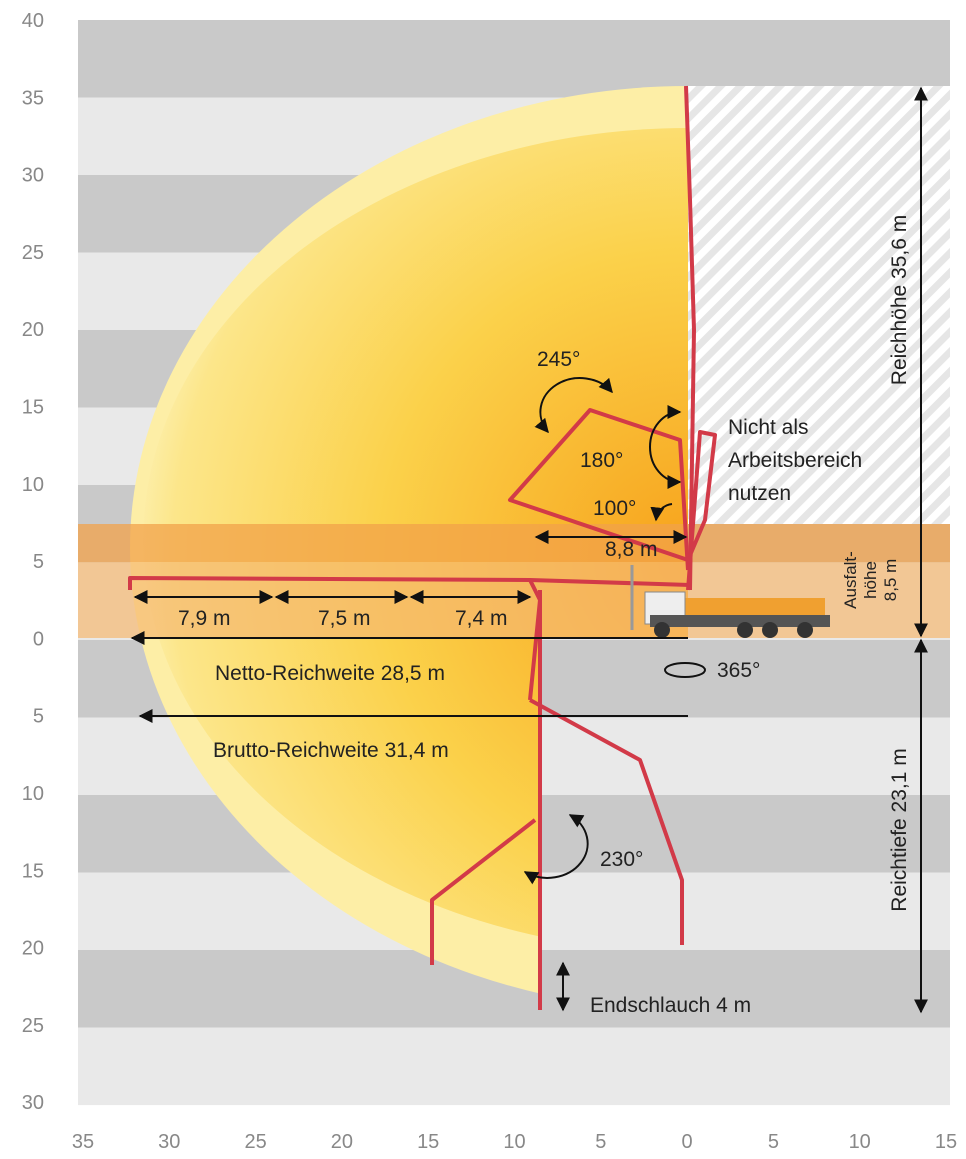  What do you see at coordinates (558, 359) in the screenshot?
I see `rot-245: 245°` at bounding box center [558, 359].